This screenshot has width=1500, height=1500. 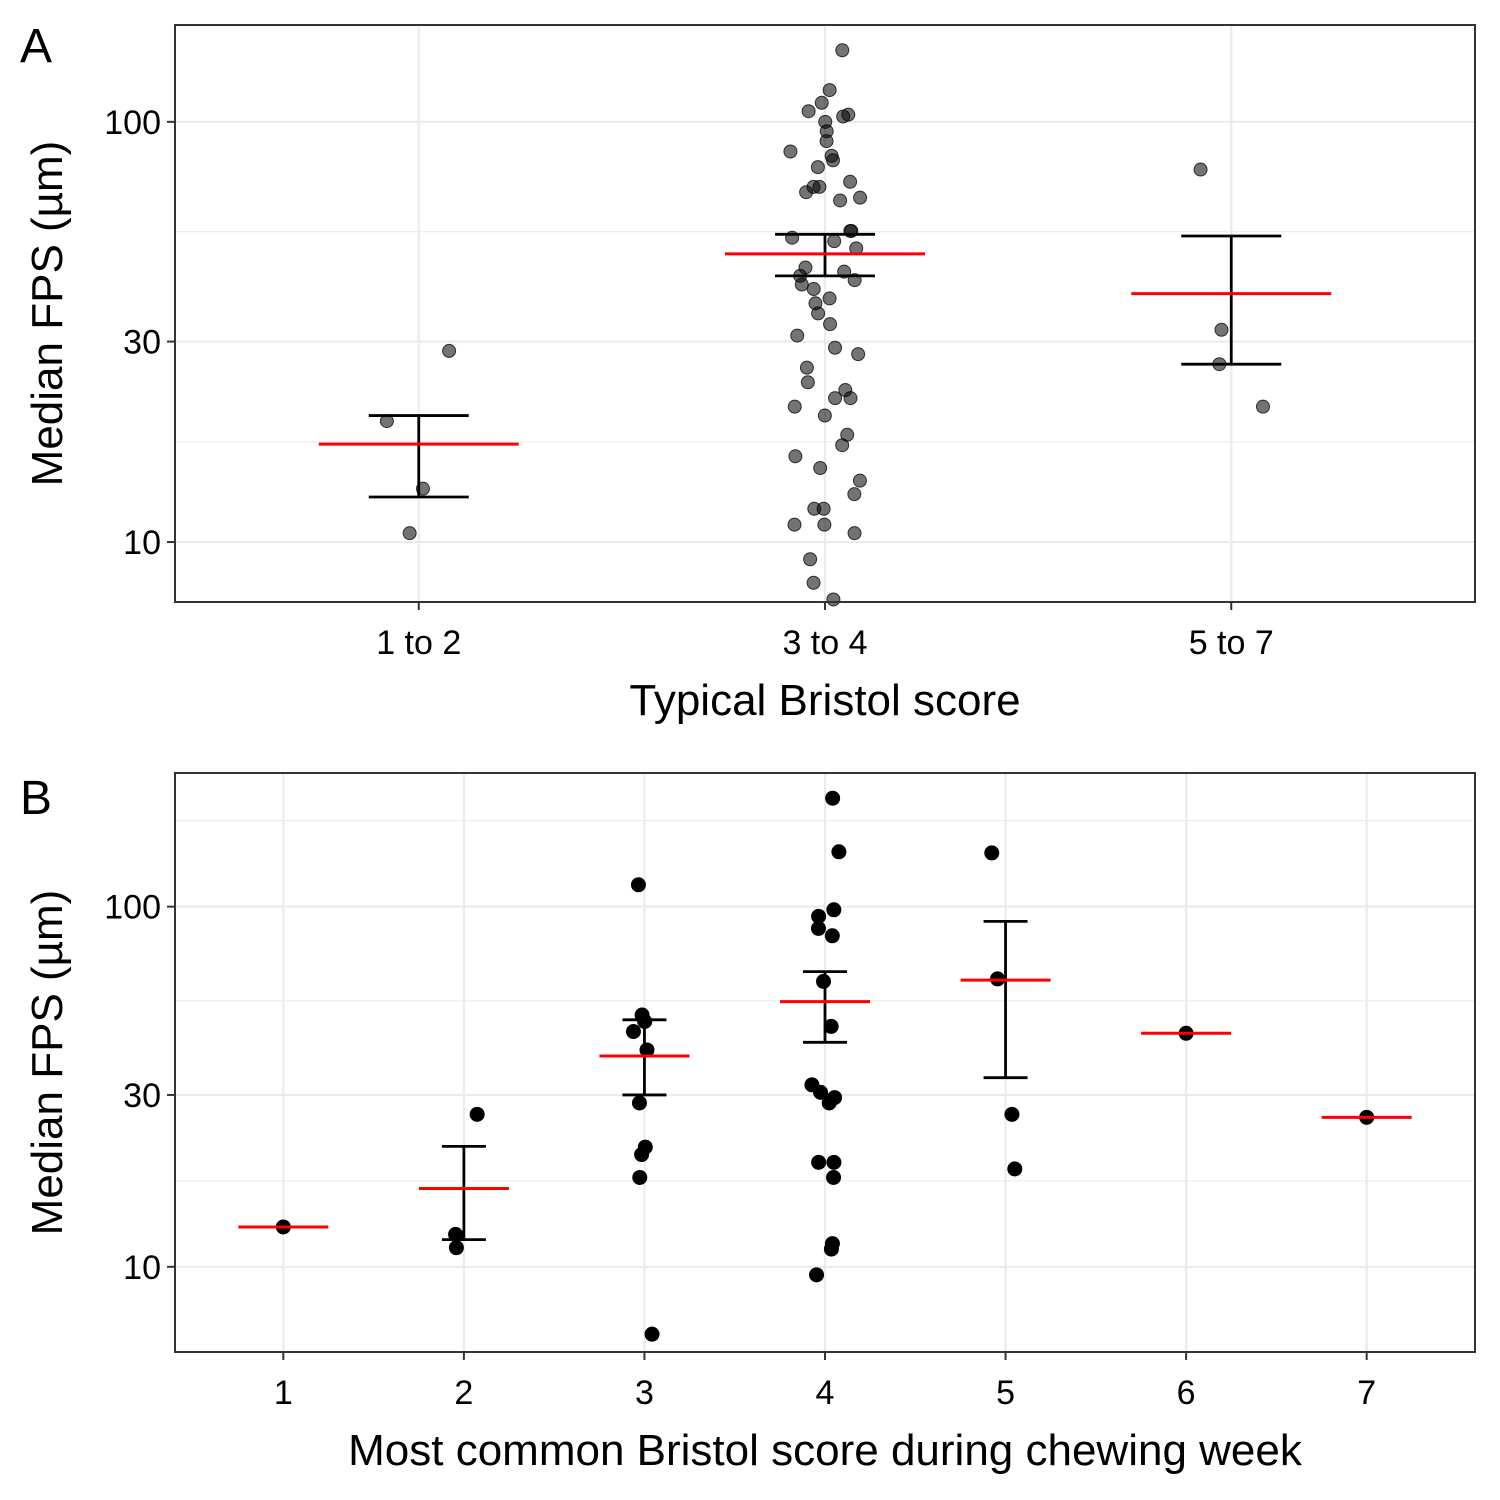 I want to click on panel-letter: A, so click(x=36, y=46).